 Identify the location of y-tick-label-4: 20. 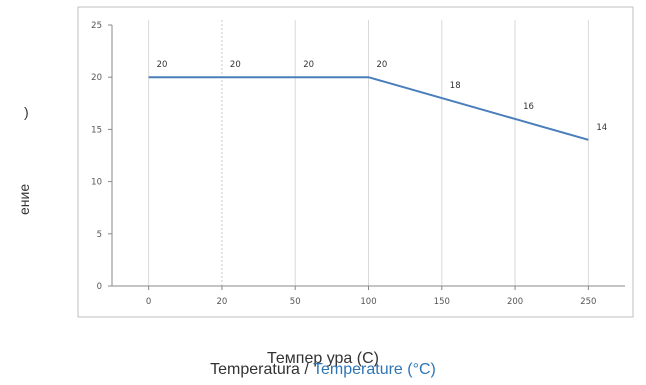
(96, 78).